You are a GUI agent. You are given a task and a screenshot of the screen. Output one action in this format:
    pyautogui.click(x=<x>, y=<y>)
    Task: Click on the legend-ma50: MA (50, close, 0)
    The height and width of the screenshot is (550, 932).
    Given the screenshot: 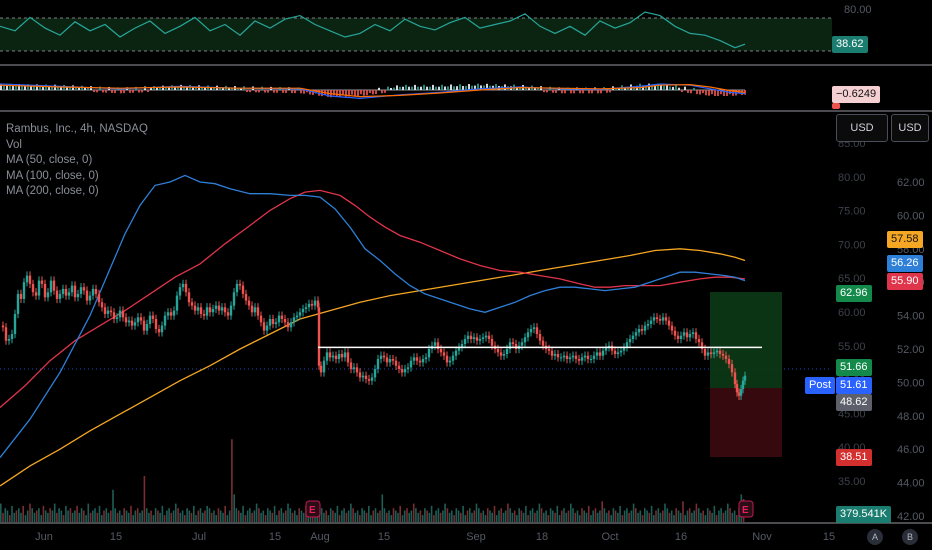 What is the action you would take?
    pyautogui.click(x=49, y=160)
    